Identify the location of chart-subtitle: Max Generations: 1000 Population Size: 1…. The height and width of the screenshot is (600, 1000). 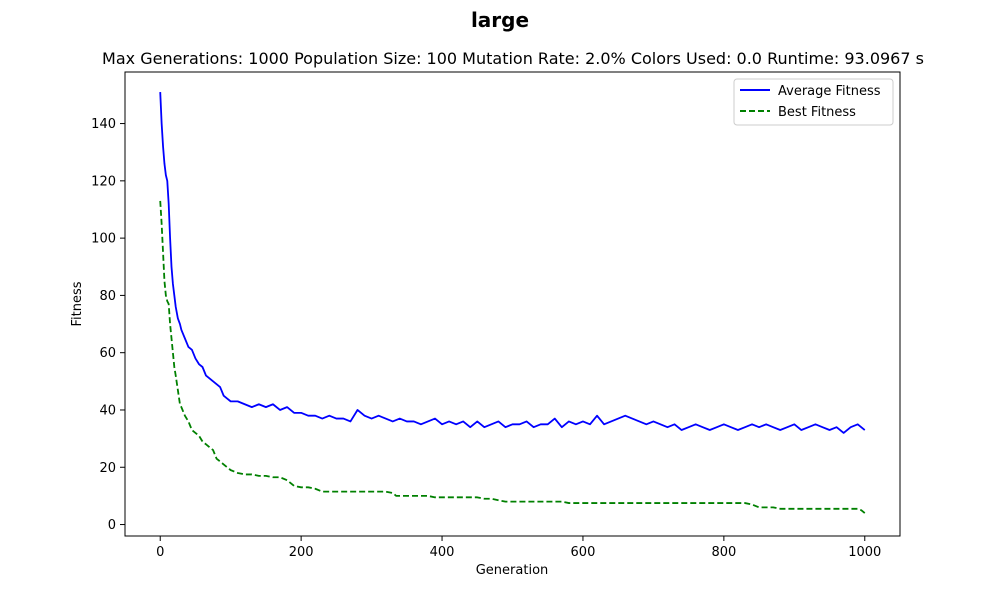
(513, 58).